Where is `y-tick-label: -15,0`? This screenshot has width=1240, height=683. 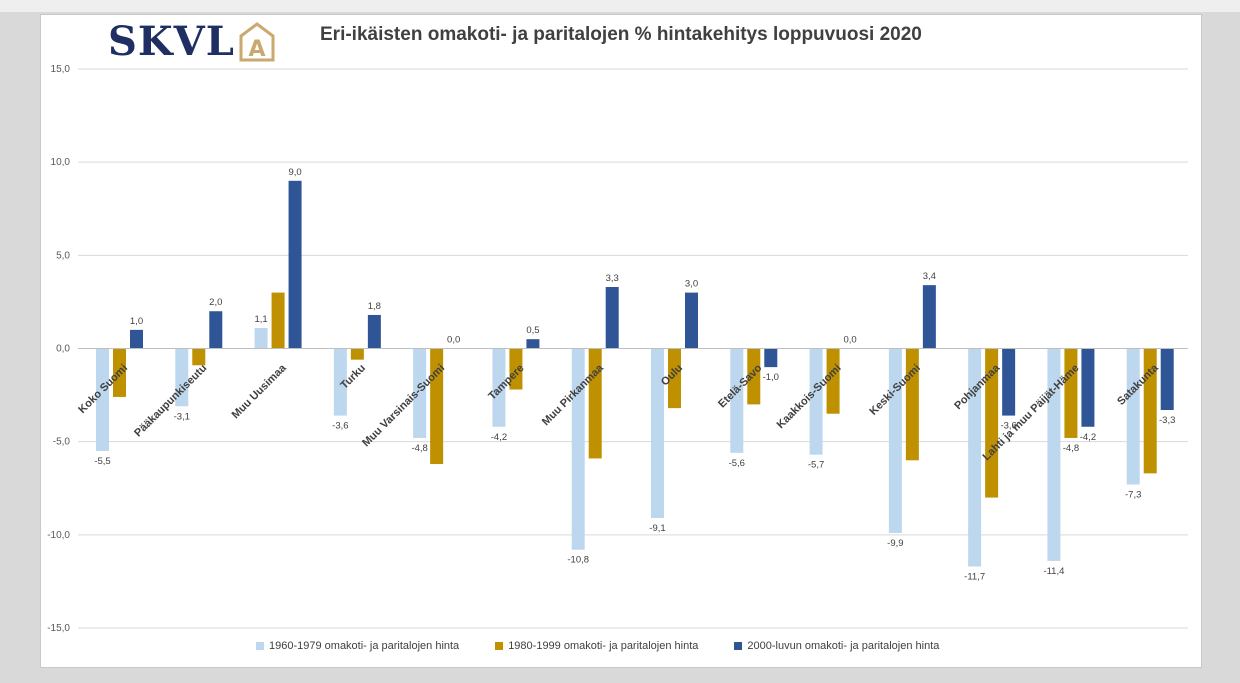
y-tick-label: -15,0 is located at coordinates (58, 628).